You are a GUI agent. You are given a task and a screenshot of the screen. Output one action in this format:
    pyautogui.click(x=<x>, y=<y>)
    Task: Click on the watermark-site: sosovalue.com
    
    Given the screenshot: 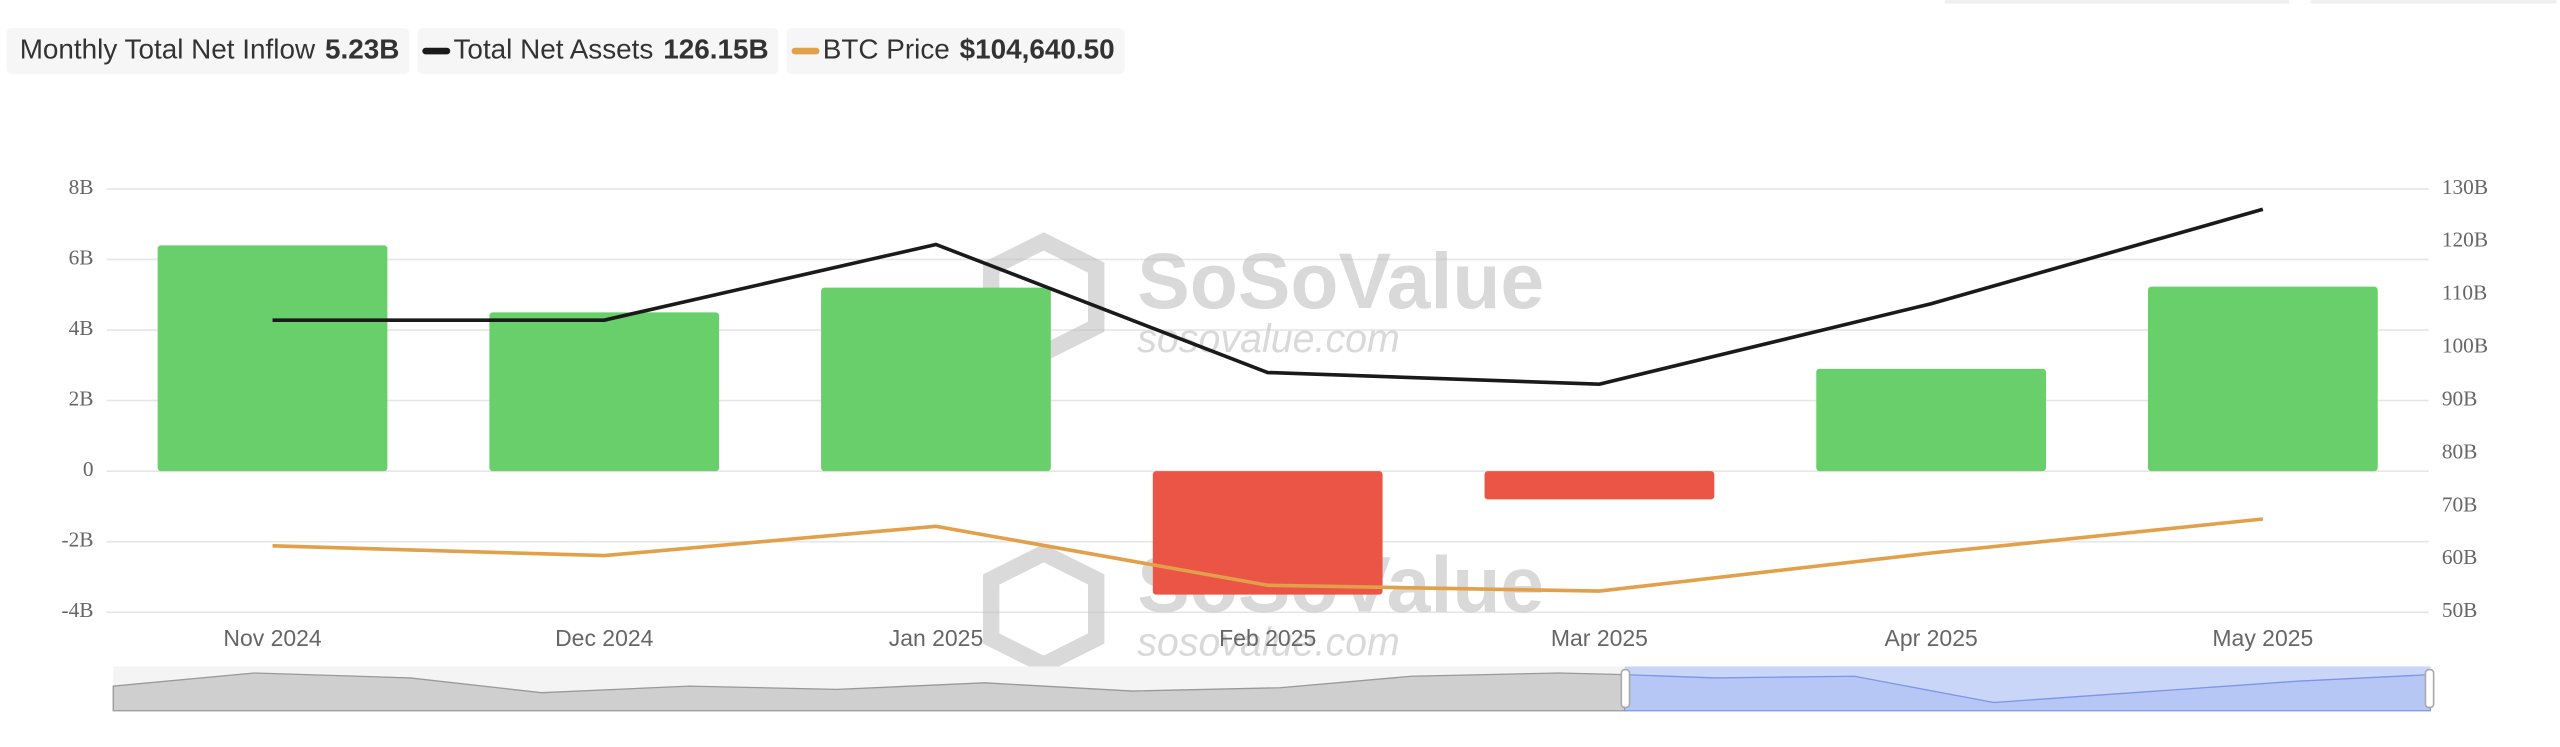 What is the action you would take?
    pyautogui.click(x=1268, y=642)
    